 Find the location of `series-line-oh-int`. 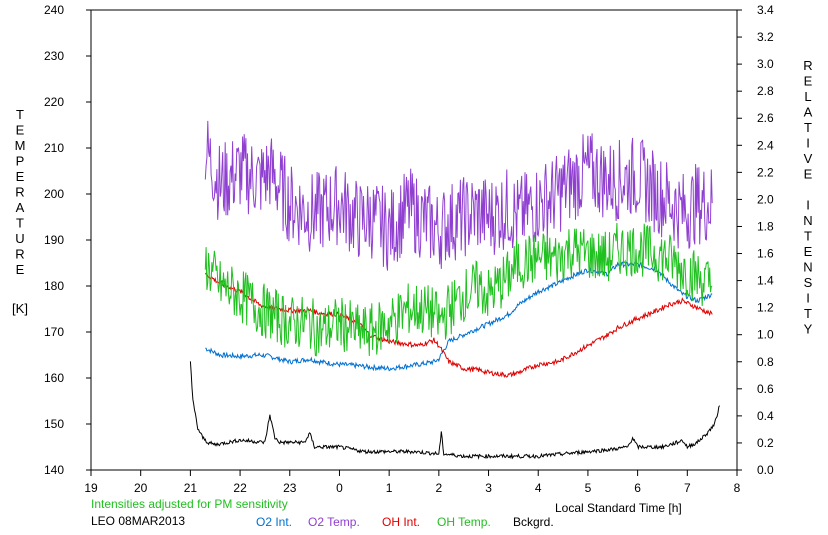

series-line-oh-int is located at coordinates (458, 325).